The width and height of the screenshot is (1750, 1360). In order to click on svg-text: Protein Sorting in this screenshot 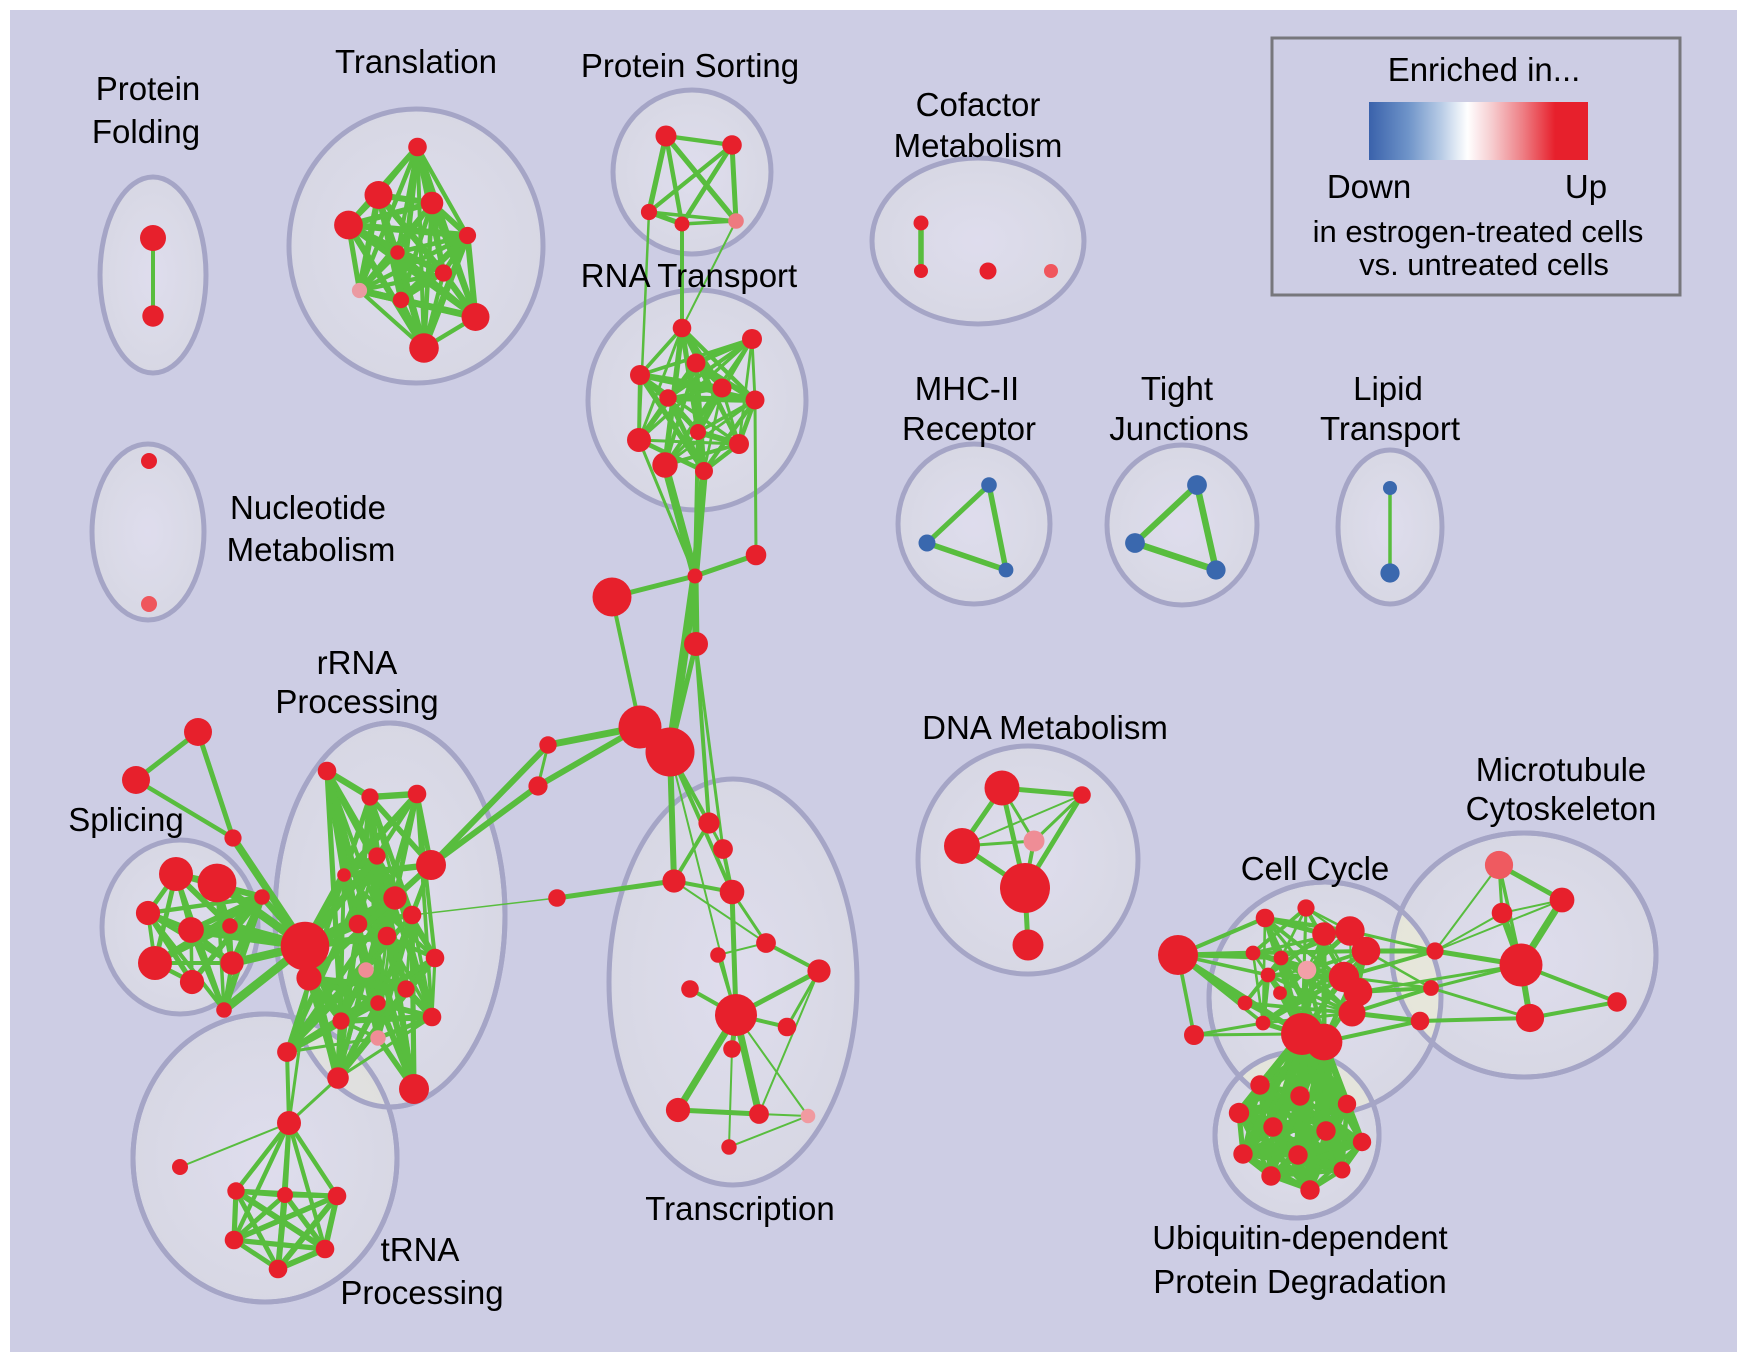, I will do `click(690, 65)`.